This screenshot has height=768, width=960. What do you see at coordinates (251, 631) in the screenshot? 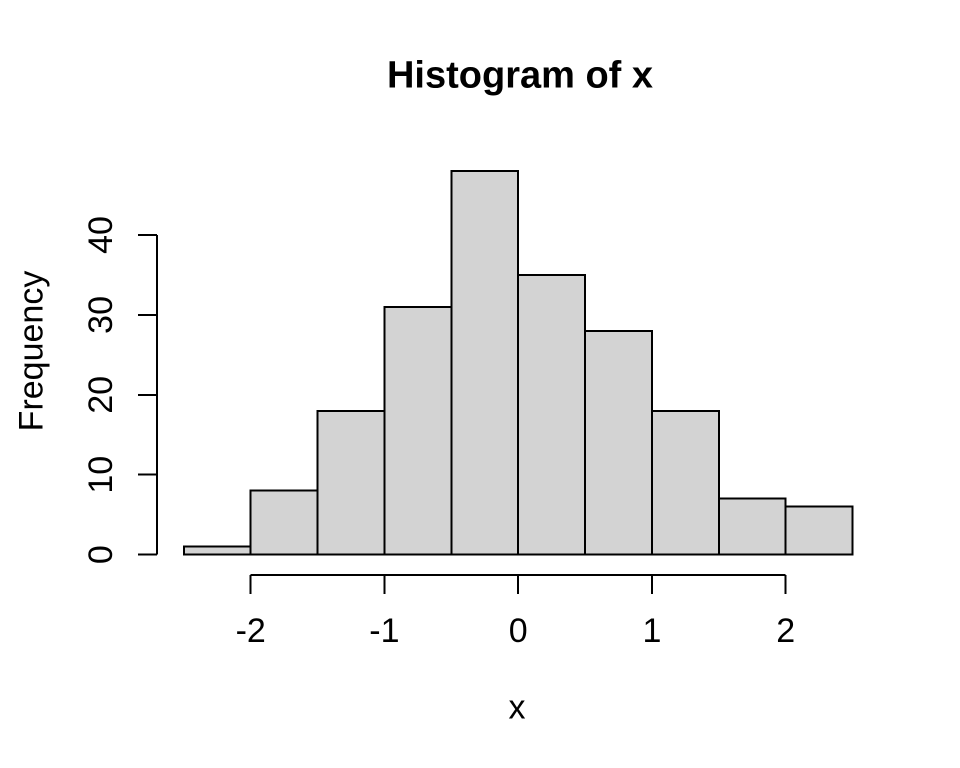
I see `x-tick-label: -2` at bounding box center [251, 631].